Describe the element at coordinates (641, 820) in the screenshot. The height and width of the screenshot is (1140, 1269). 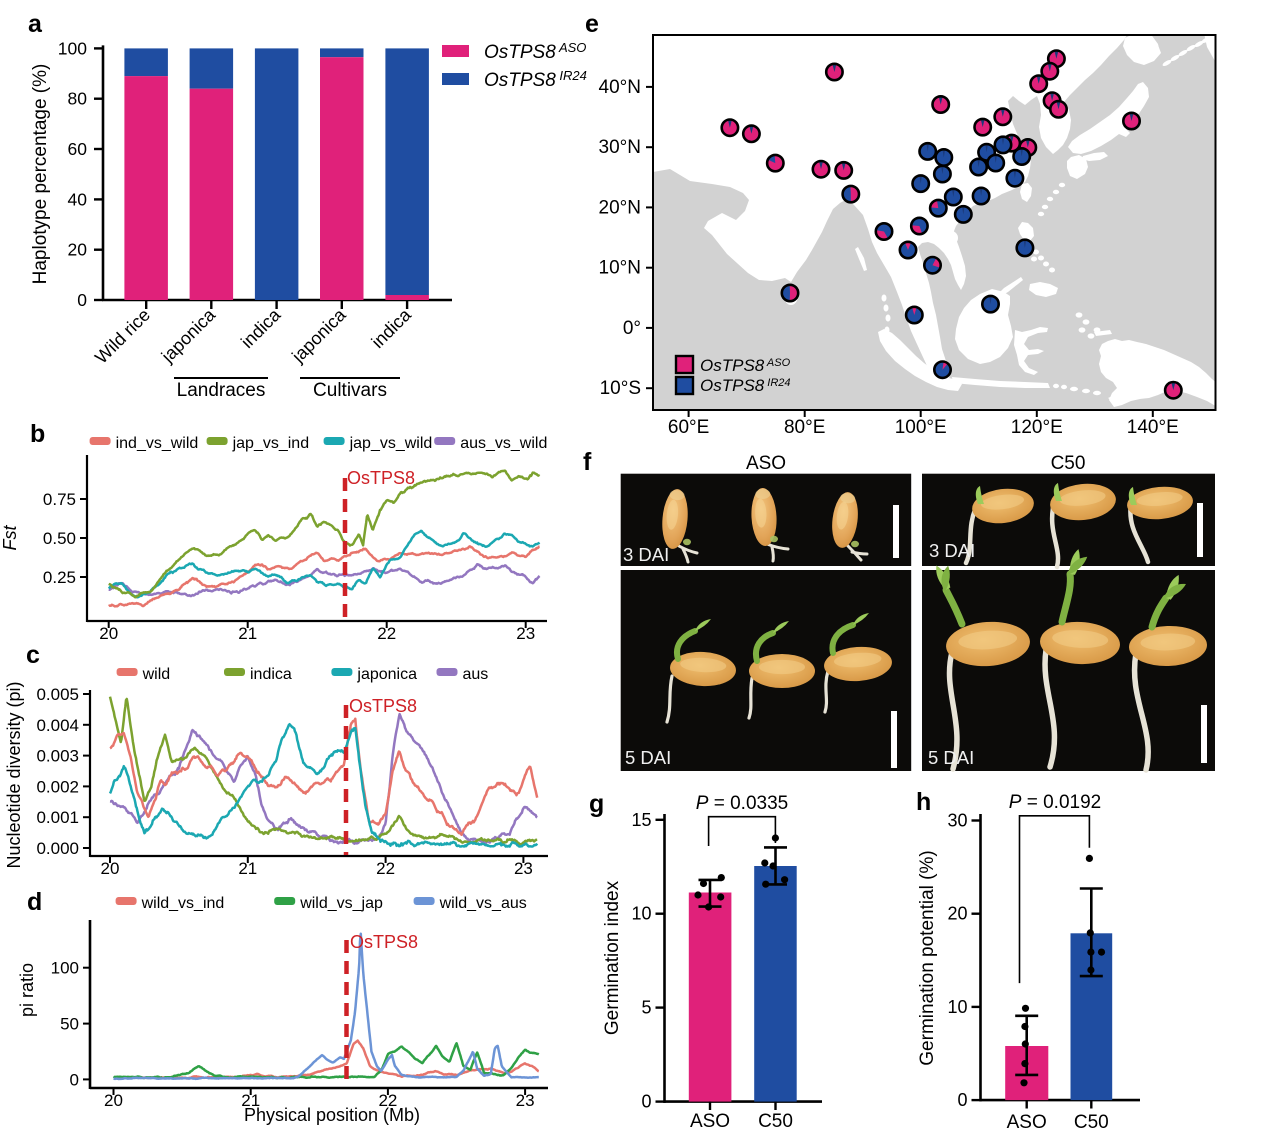
I see `svg-text: 15` at that location.